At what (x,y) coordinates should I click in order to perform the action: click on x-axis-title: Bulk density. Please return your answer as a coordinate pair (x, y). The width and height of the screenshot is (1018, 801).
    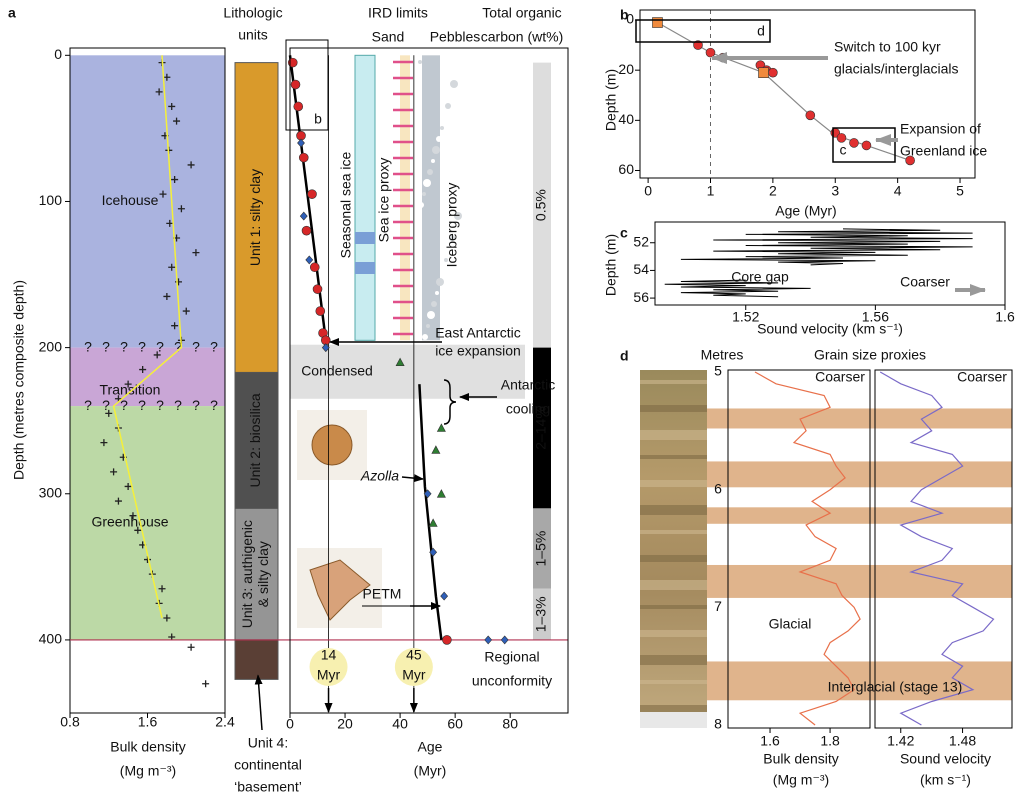
    Looking at the image, I should click on (147, 747).